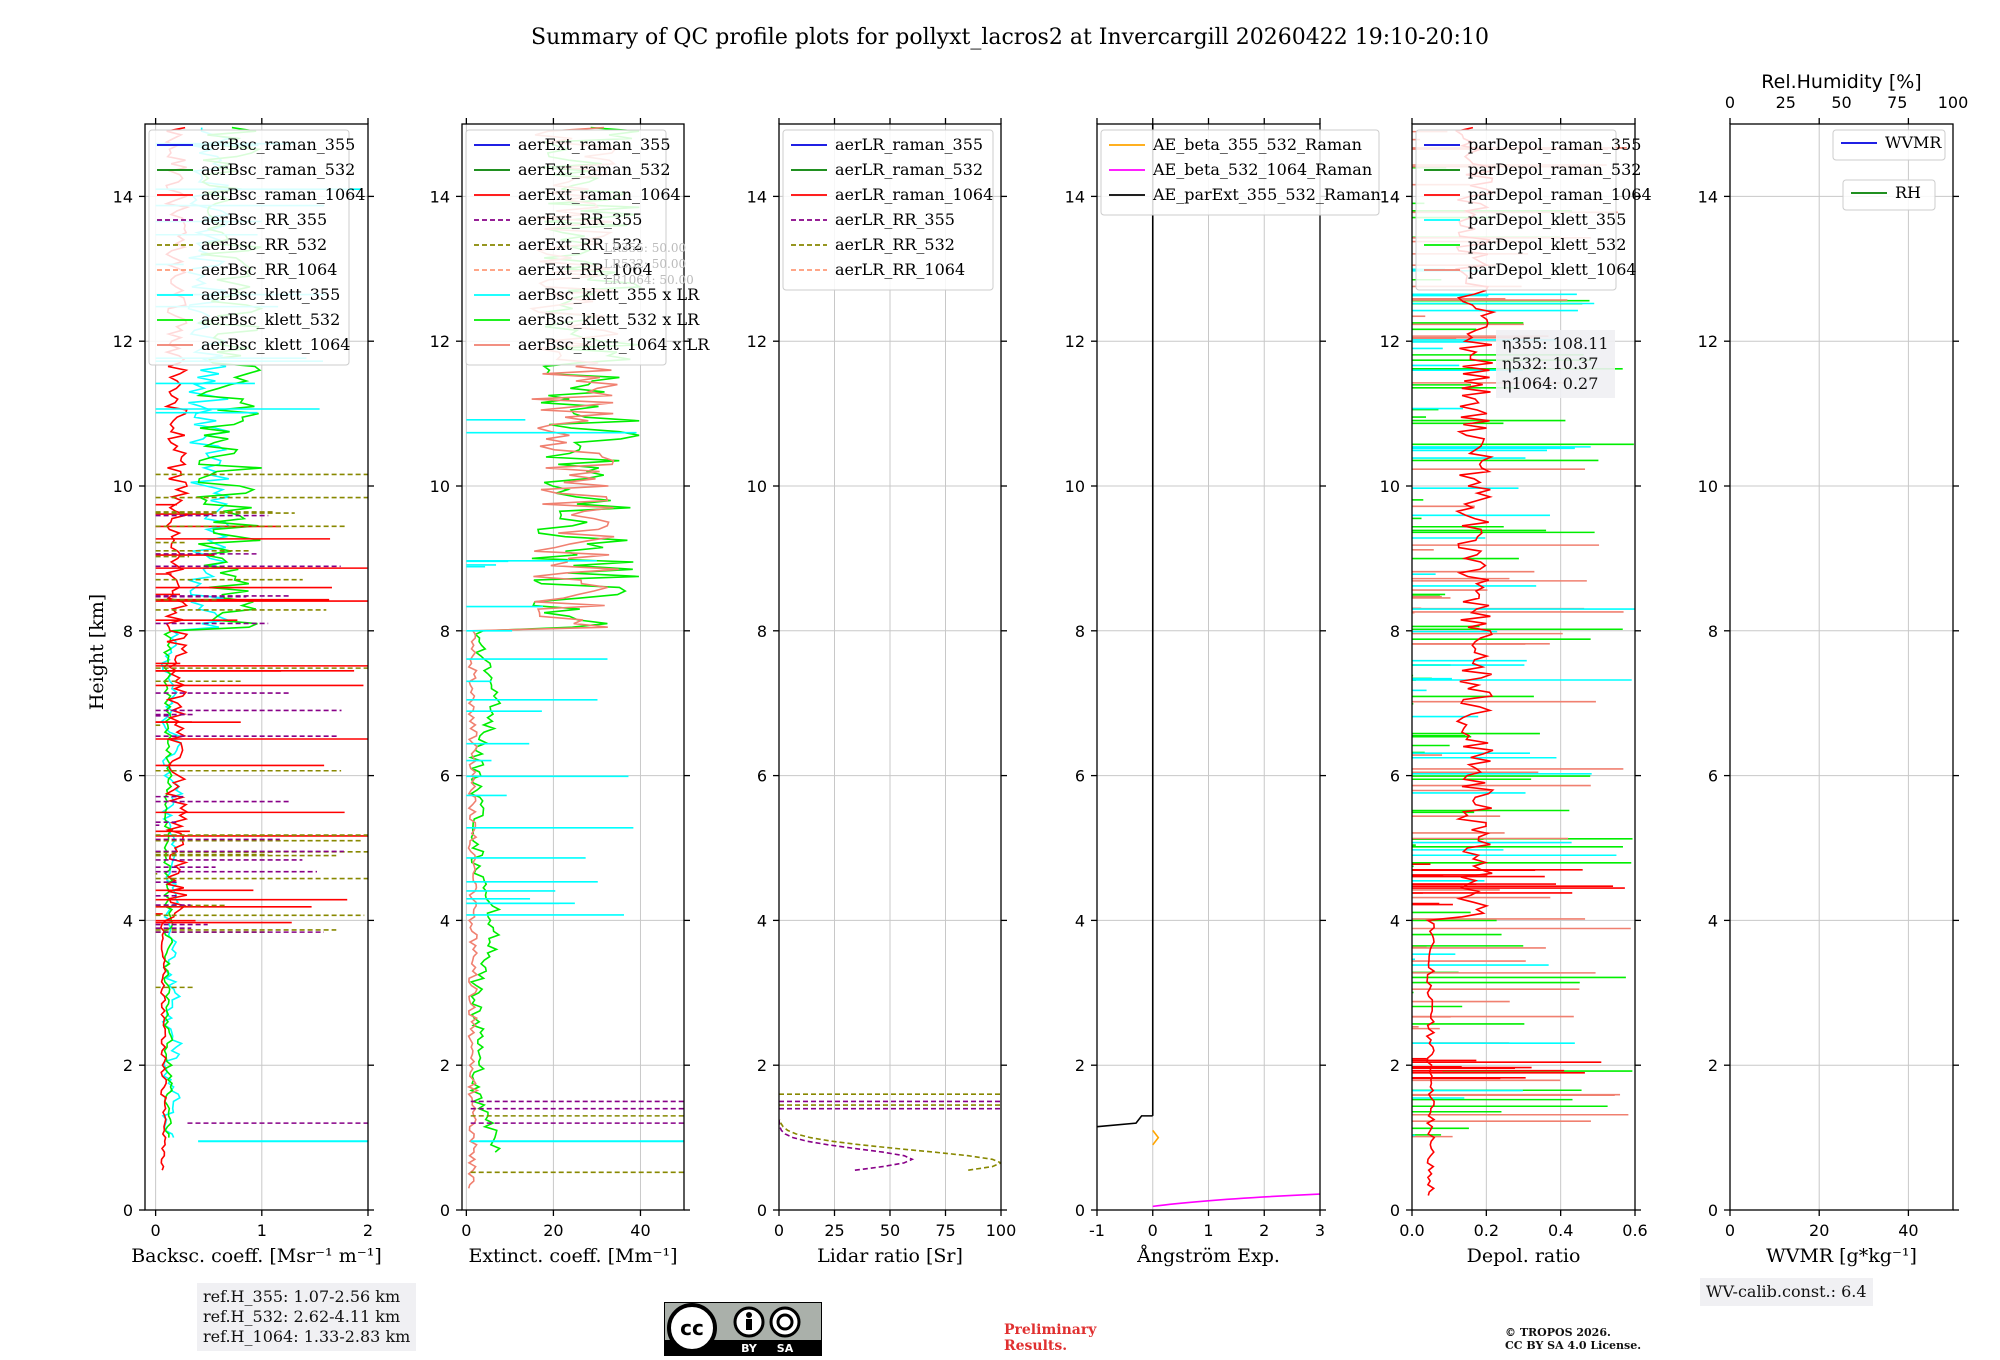 The width and height of the screenshot is (2000, 1360). What do you see at coordinates (594, 144) in the screenshot?
I see `legend-label: aerExt_raman_355` at bounding box center [594, 144].